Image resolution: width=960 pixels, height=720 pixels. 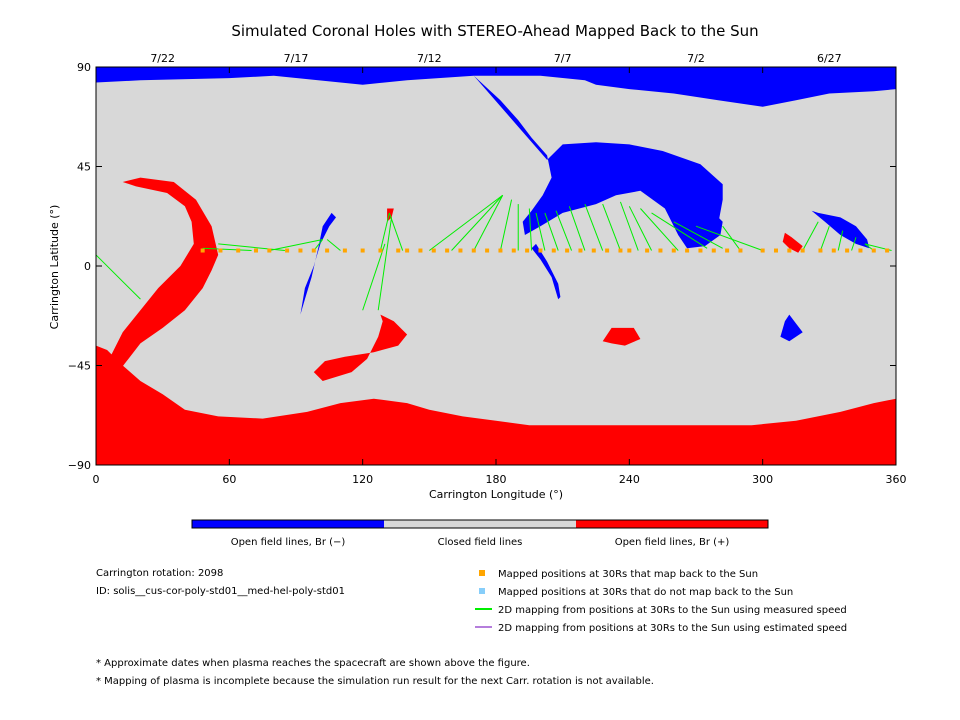 I want to click on y-axis-label: Carrington Latitude (°), so click(x=54, y=267).